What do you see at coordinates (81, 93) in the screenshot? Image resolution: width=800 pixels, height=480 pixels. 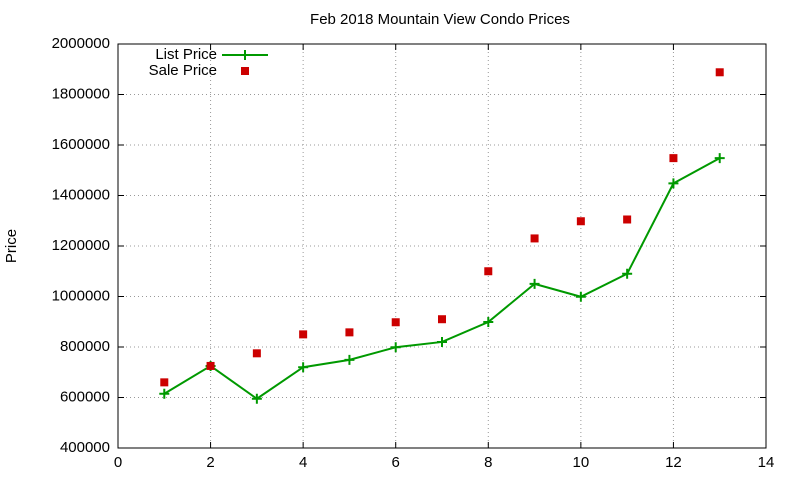 I see `y-tick-label: 1800000` at bounding box center [81, 93].